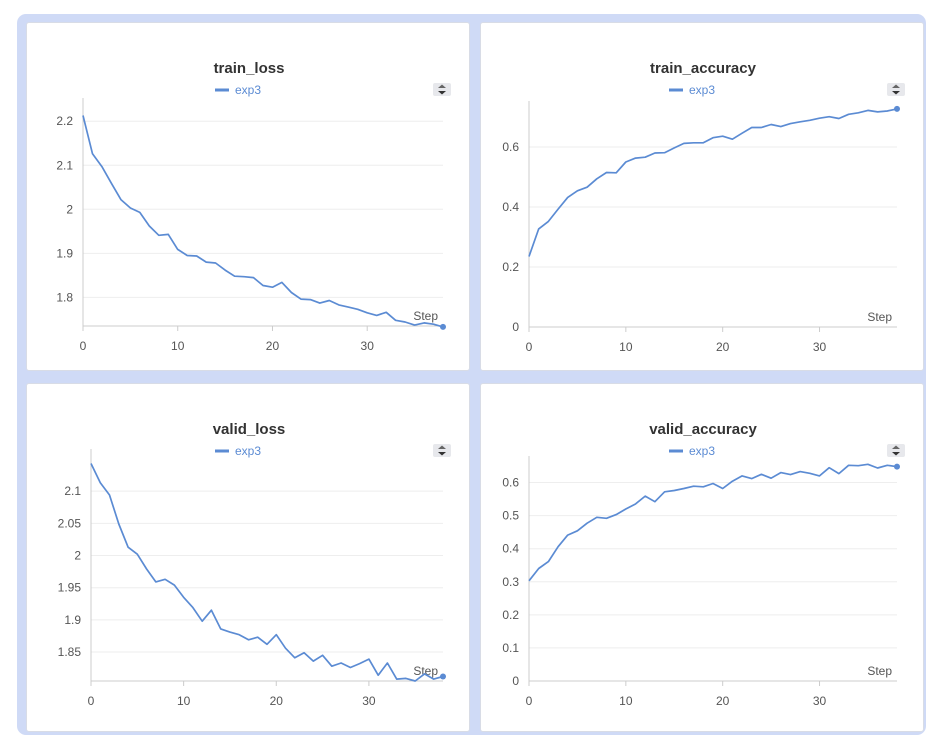 Image resolution: width=947 pixels, height=750 pixels. Describe the element at coordinates (64, 297) in the screenshot. I see `y-tick-label: 1.8` at that location.